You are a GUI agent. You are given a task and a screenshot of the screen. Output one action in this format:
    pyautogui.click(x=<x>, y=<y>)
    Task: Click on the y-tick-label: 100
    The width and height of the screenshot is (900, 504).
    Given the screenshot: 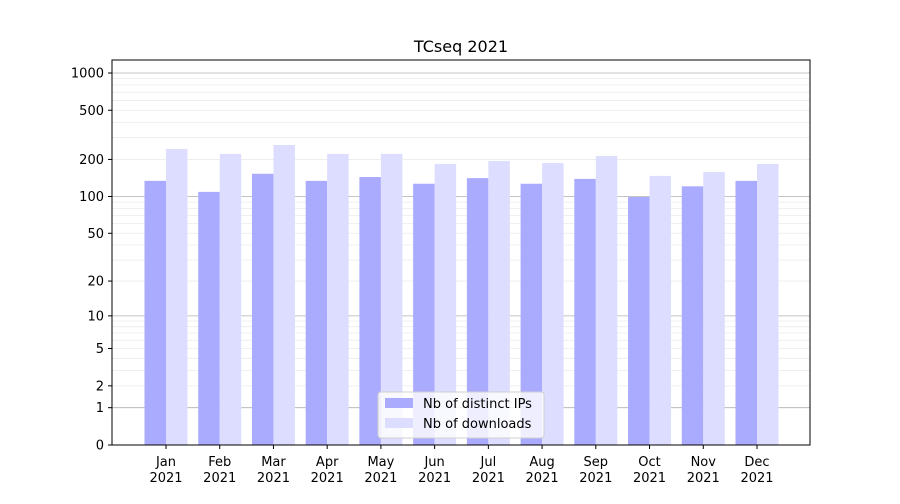 What is the action you would take?
    pyautogui.click(x=91, y=197)
    